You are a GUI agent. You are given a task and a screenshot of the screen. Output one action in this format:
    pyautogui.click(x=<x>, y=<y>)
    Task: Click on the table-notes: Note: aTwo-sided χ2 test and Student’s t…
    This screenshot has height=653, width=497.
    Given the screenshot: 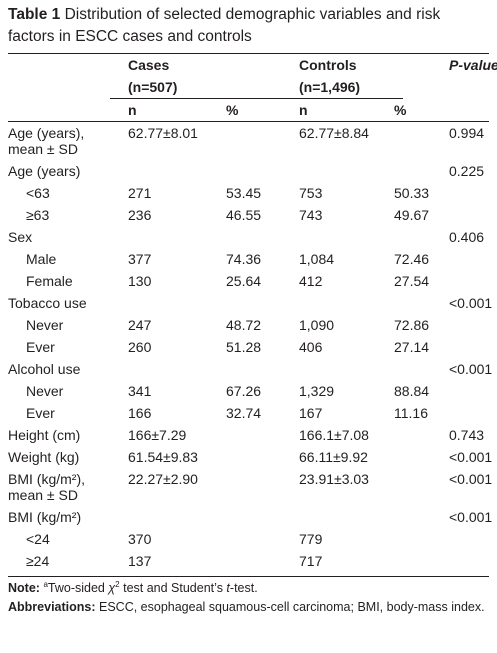 What is the action you would take?
    pyautogui.click(x=248, y=597)
    